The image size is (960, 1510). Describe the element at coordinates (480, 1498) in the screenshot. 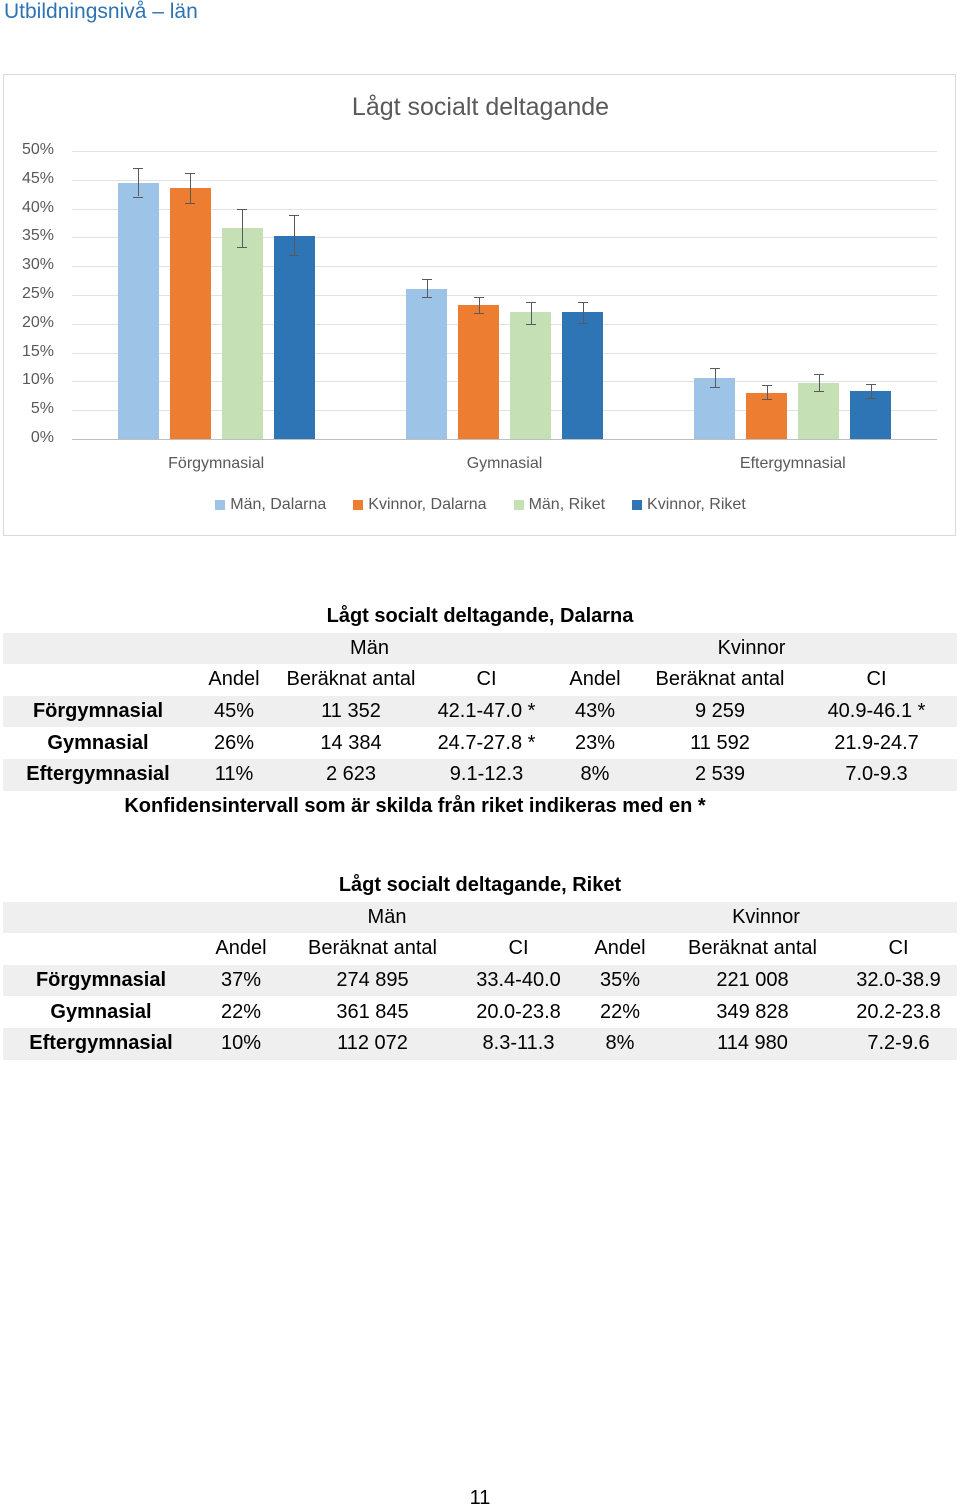

I see `page-number: 11` at that location.